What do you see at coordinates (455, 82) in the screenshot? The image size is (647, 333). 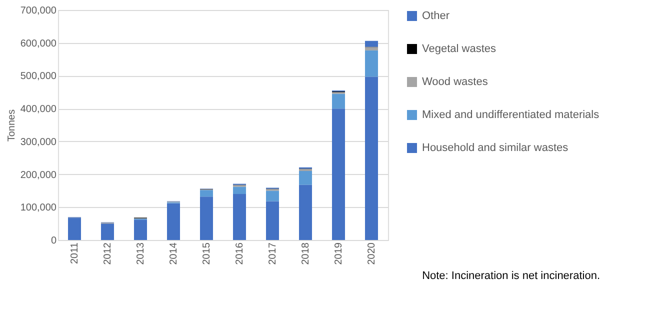 I see `legend-label: Wood wastes` at bounding box center [455, 82].